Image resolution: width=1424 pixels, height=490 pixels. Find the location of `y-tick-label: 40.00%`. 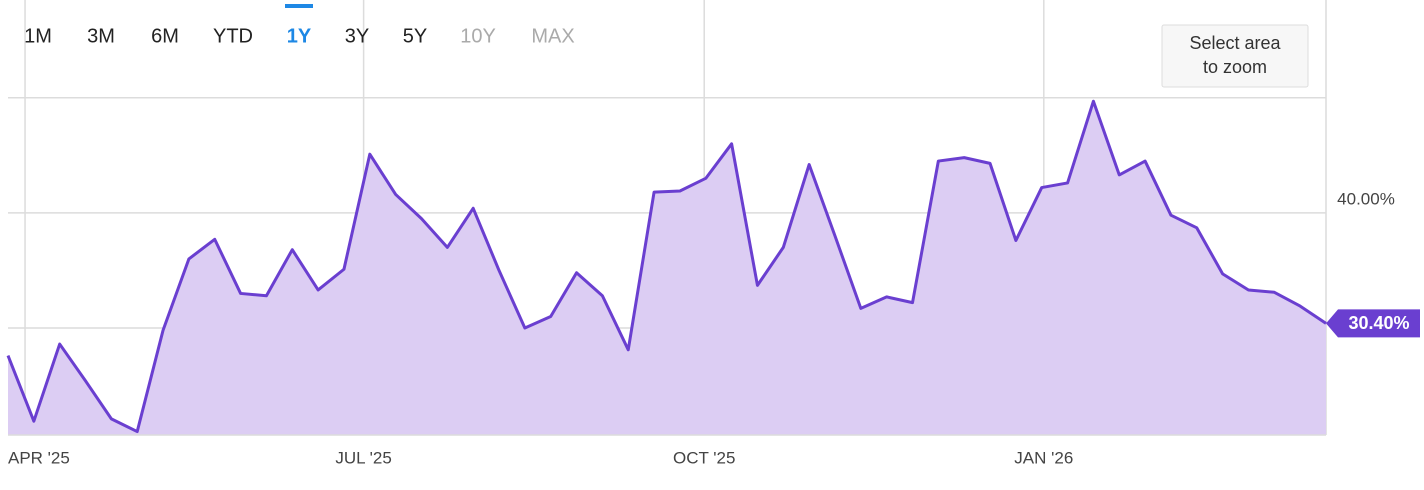

y-tick-label: 40.00% is located at coordinates (1366, 198).